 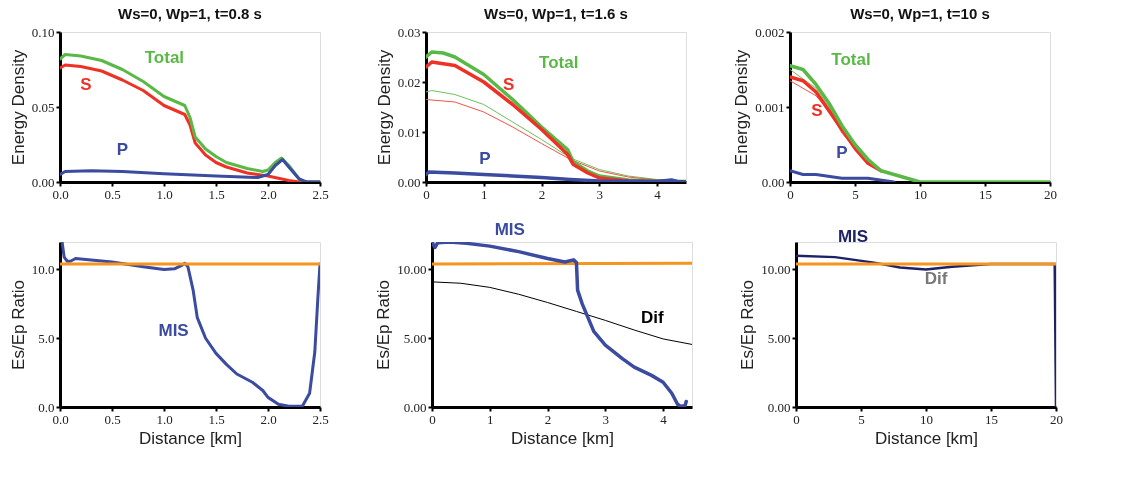 I want to click on y-tick-label: 0.03, so click(x=409, y=32).